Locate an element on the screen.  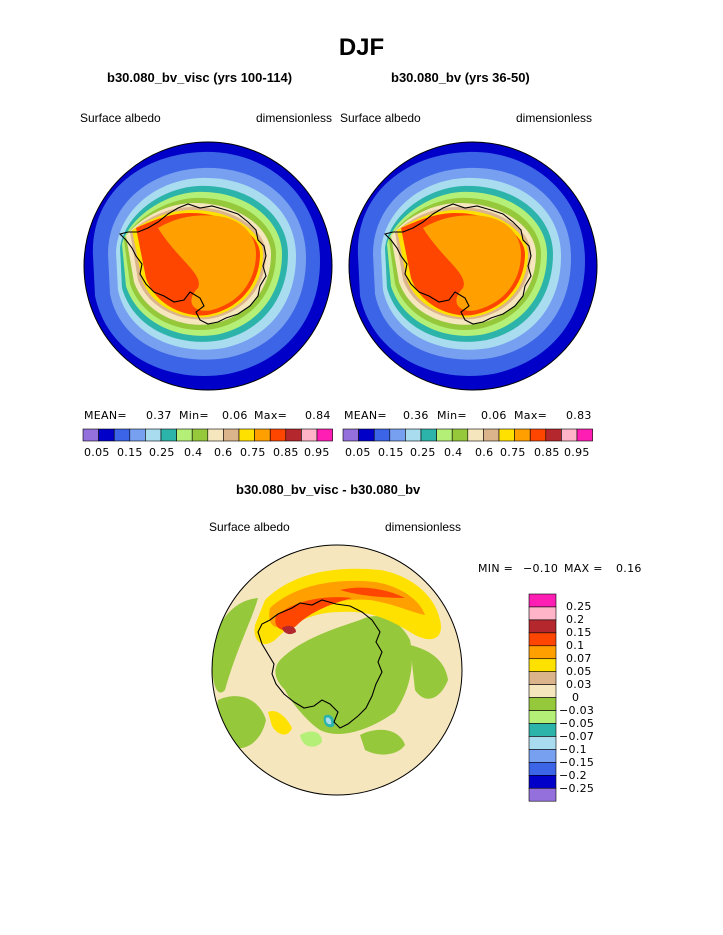
diff-legend-label: 0.15 is located at coordinates (579, 632).